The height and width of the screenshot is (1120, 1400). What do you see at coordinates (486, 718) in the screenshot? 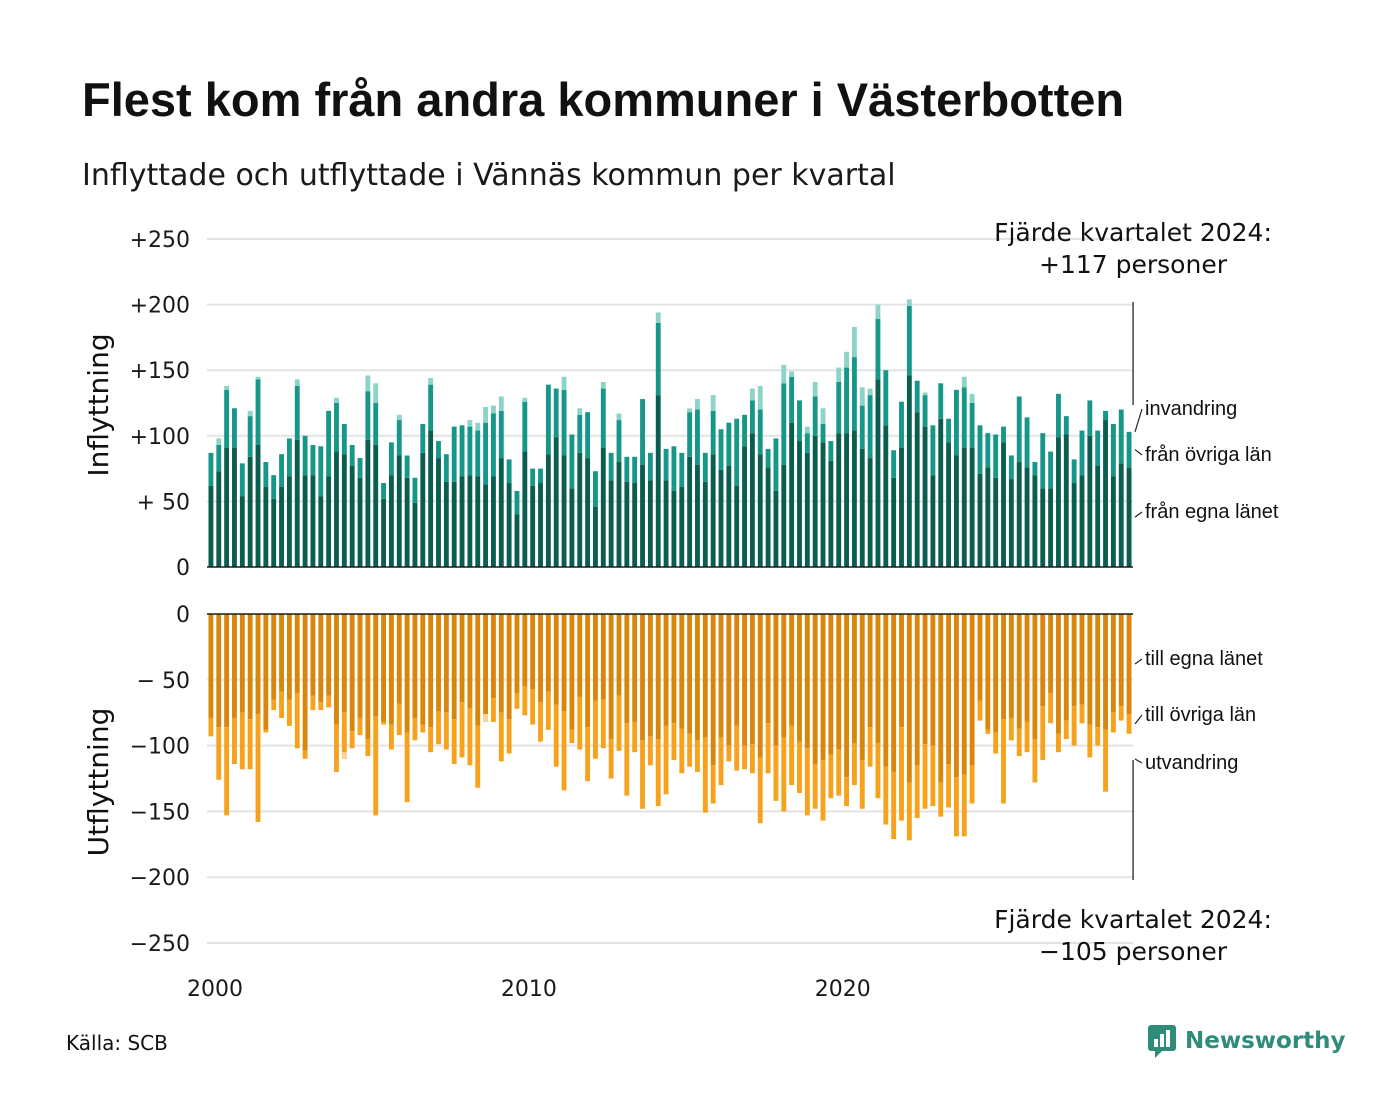
I see `bar-out-utvandring` at bounding box center [486, 718].